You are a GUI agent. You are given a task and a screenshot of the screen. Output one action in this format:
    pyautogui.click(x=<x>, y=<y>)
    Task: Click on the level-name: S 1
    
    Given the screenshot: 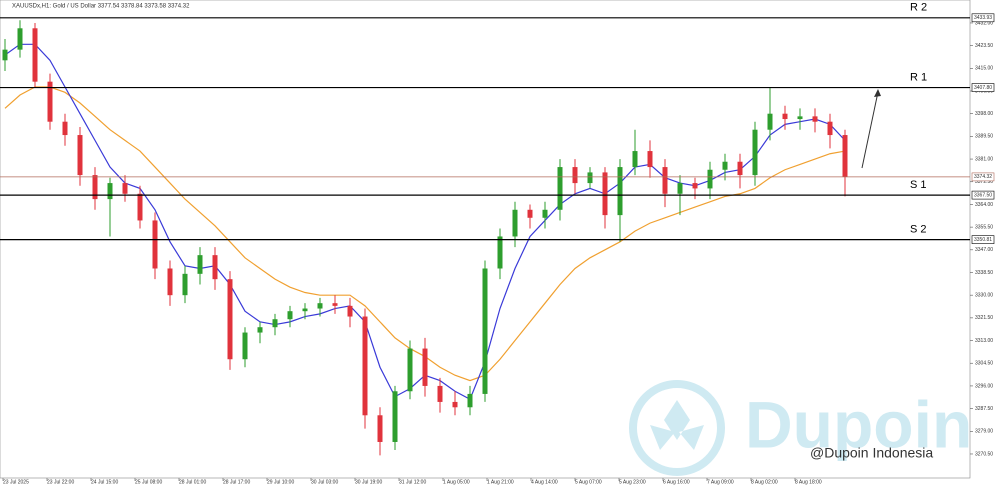 What is the action you would take?
    pyautogui.click(x=918, y=185)
    